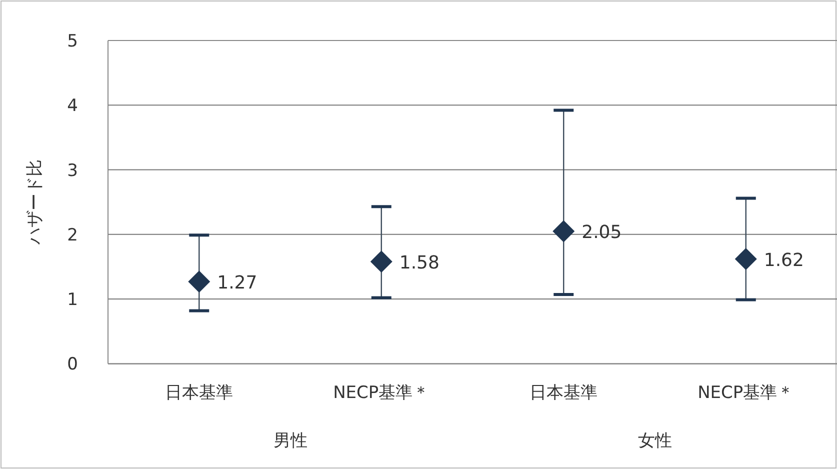 The image size is (837, 469). Describe the element at coordinates (72, 235) in the screenshot. I see `y-tick-label: 2` at that location.